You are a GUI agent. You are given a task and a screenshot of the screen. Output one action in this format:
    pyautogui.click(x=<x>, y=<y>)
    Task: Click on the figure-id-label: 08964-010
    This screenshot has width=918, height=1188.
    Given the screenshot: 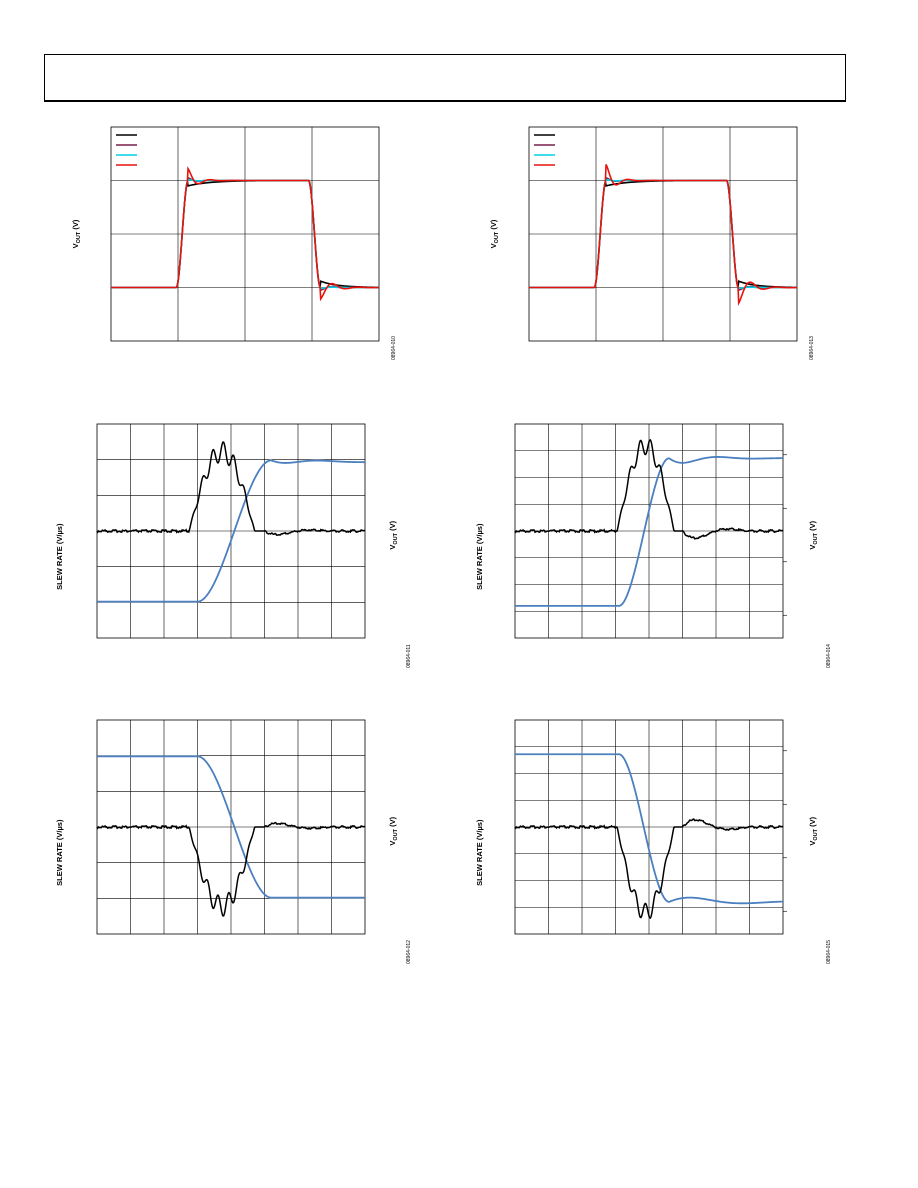 What is the action you would take?
    pyautogui.click(x=394, y=348)
    